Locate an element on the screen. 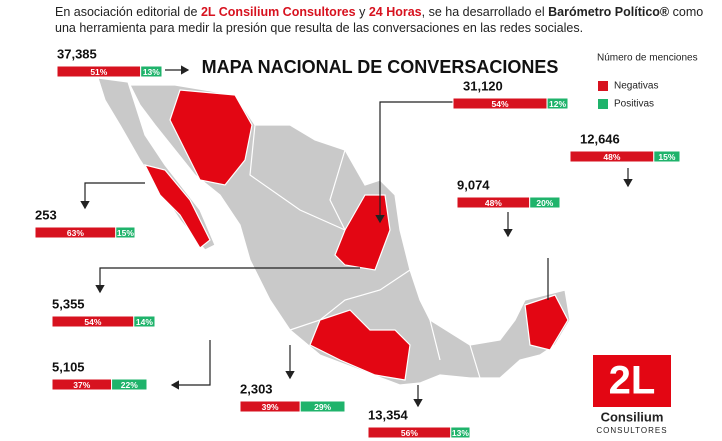 The height and width of the screenshot is (441, 722). legend-title: Número de menciones is located at coordinates (647, 58).